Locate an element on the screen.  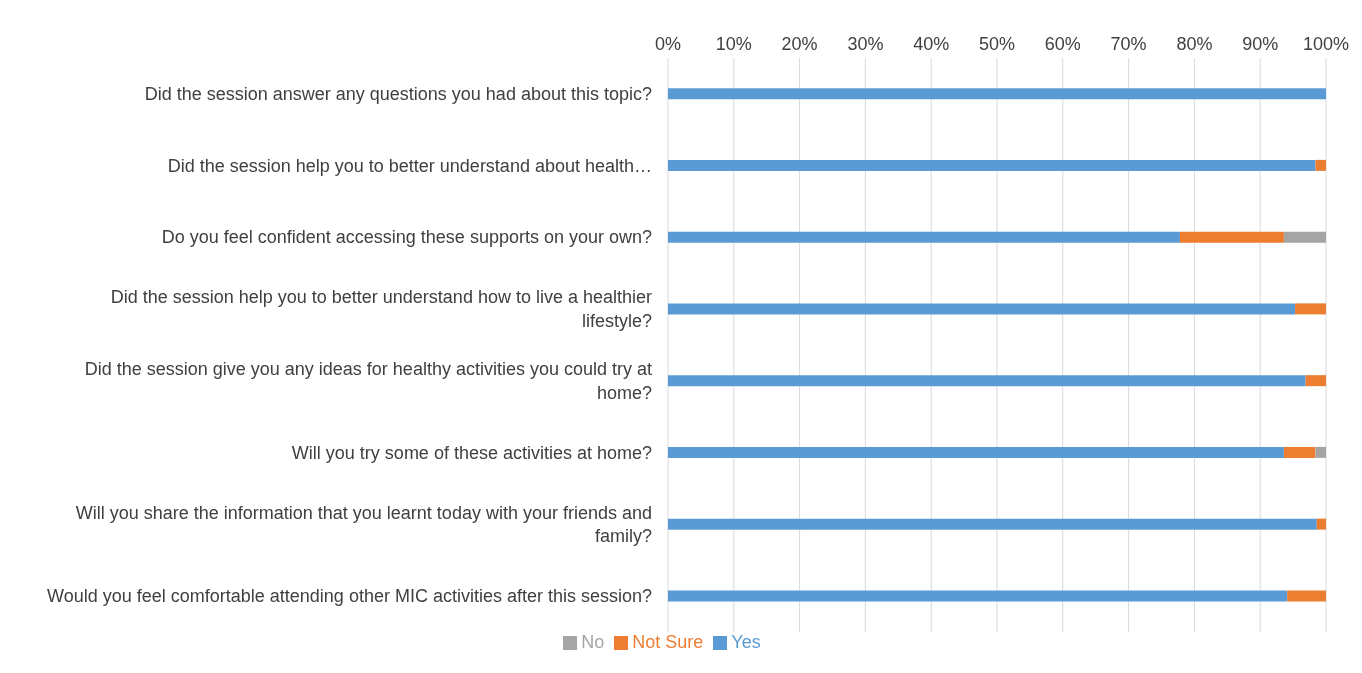
x-tick-label: 20% is located at coordinates (799, 44).